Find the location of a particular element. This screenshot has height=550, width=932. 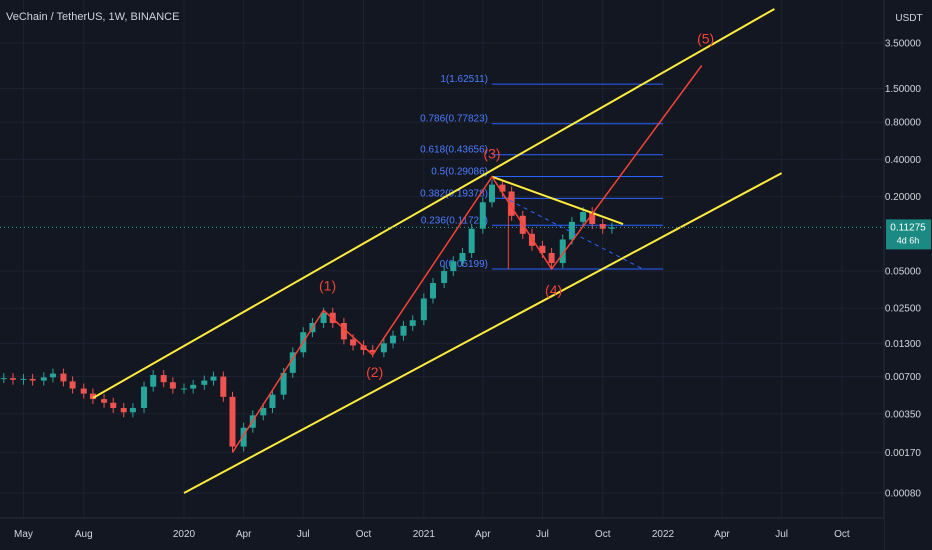

fib-level-label: 0.786(0.77823) is located at coordinates (454, 119).